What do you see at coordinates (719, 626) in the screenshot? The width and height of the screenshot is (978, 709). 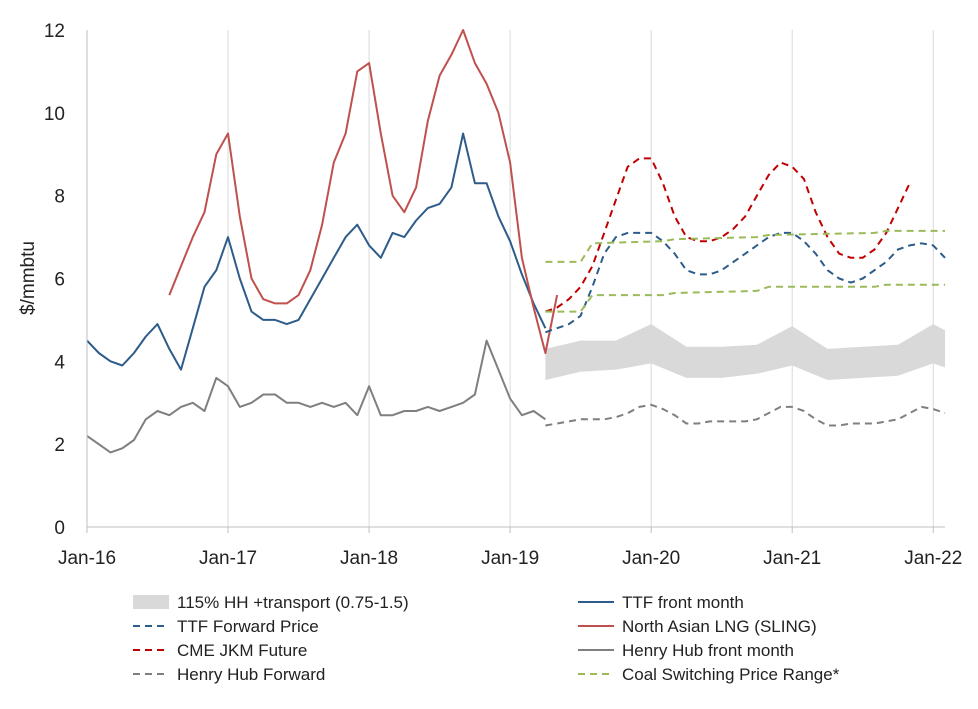 I see `legend-label-north-asian-lng-sling: North Asian LNG (SLING)` at bounding box center [719, 626].